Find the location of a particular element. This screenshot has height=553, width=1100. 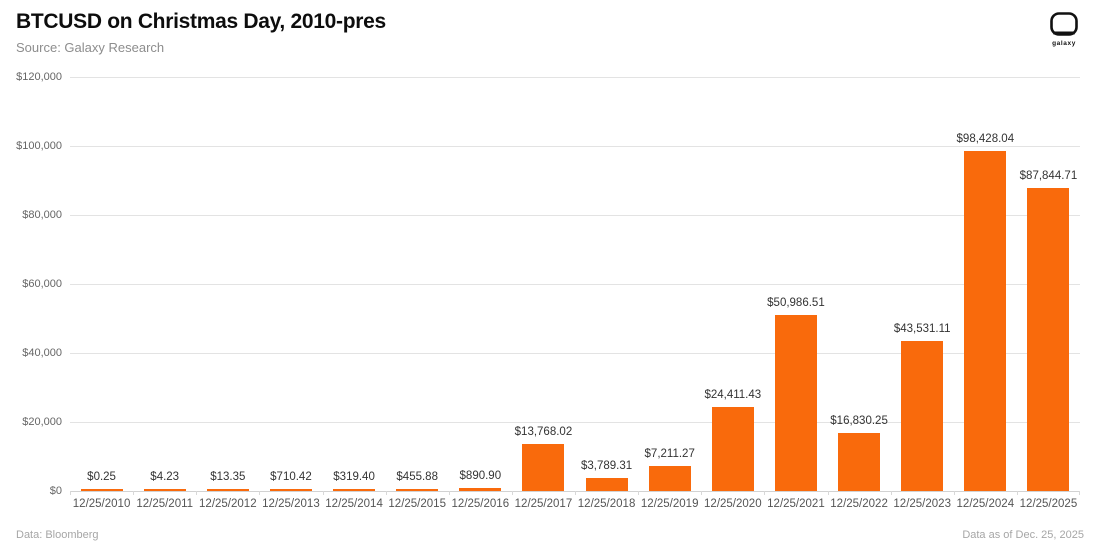

x-tick-label: 12/25/2011 is located at coordinates (165, 504).